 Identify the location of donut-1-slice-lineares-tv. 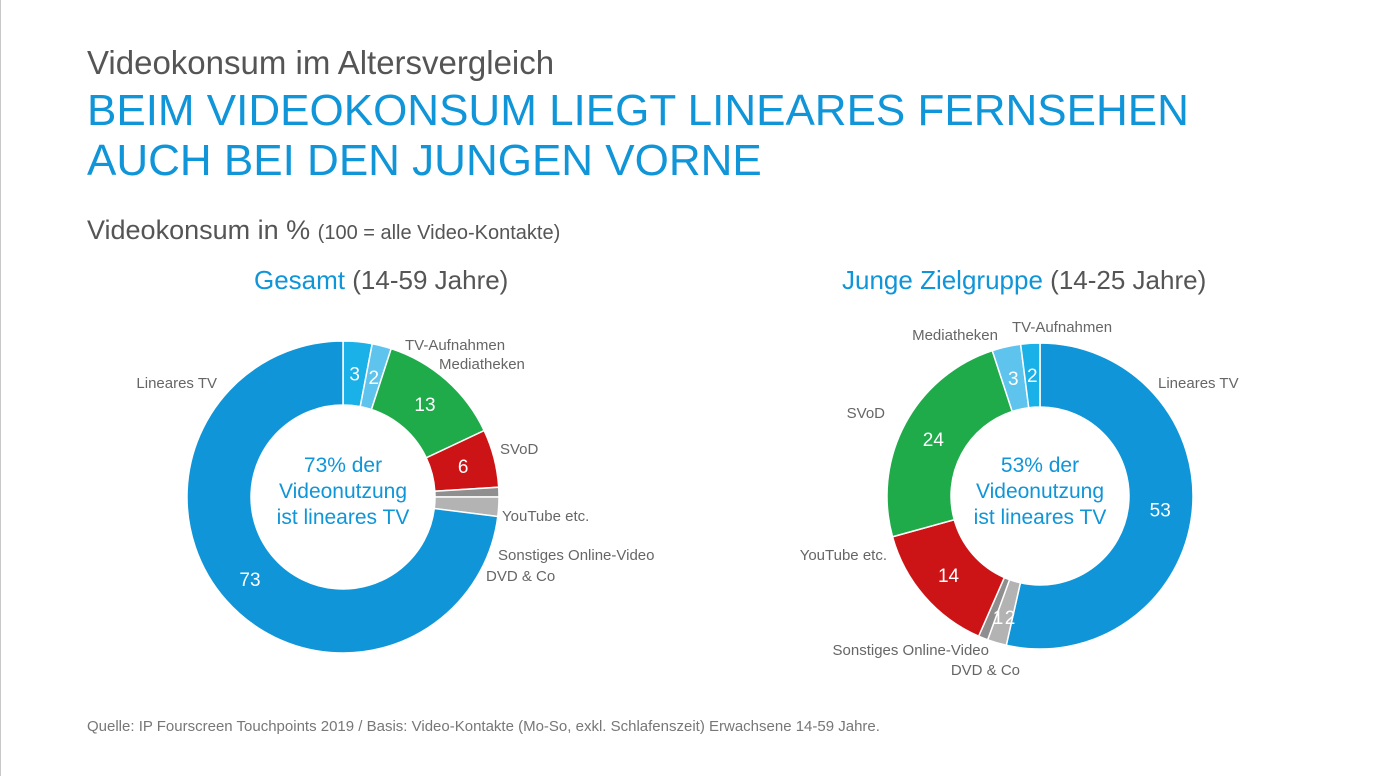
(1099, 496).